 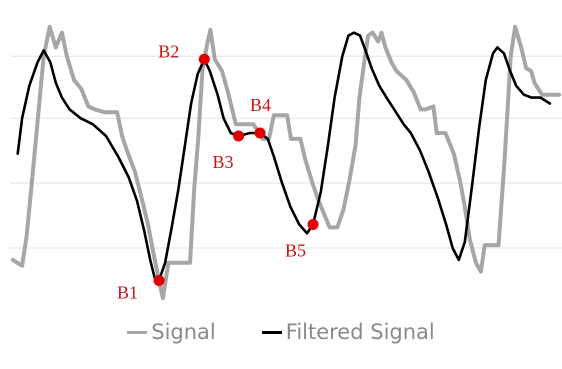 What do you see at coordinates (223, 162) in the screenshot?
I see `point-label-b3: B3` at bounding box center [223, 162].